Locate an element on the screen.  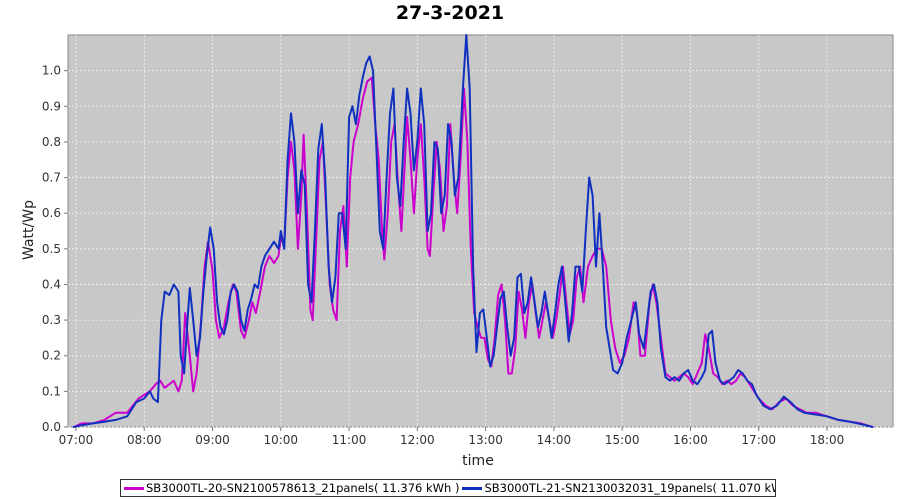
x-tick-label: 17:00 is located at coordinates (758, 440).